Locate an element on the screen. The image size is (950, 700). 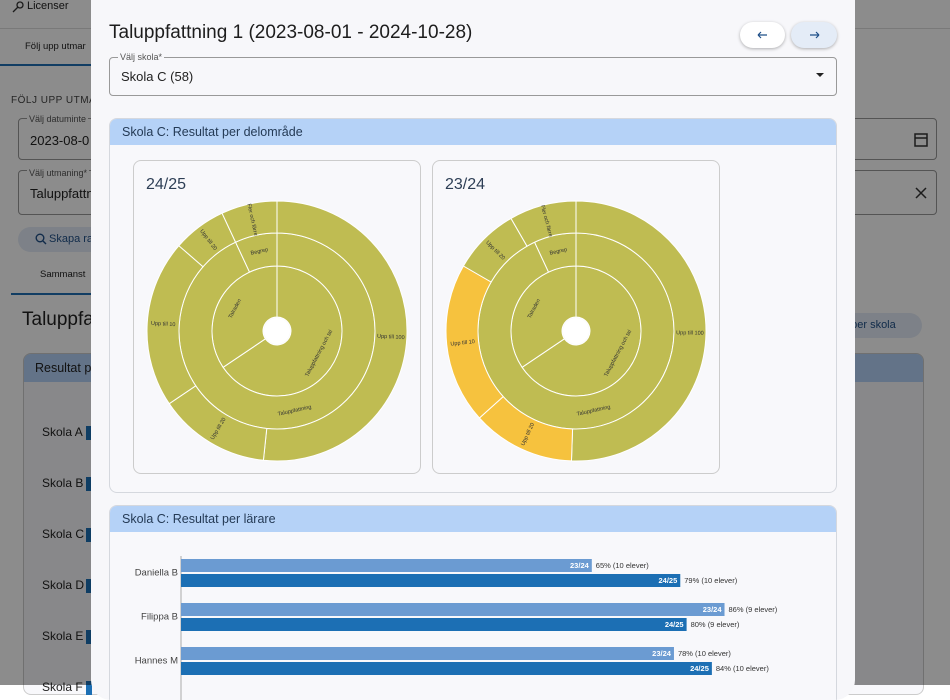
tab: Följ upp utmar is located at coordinates (55, 46).